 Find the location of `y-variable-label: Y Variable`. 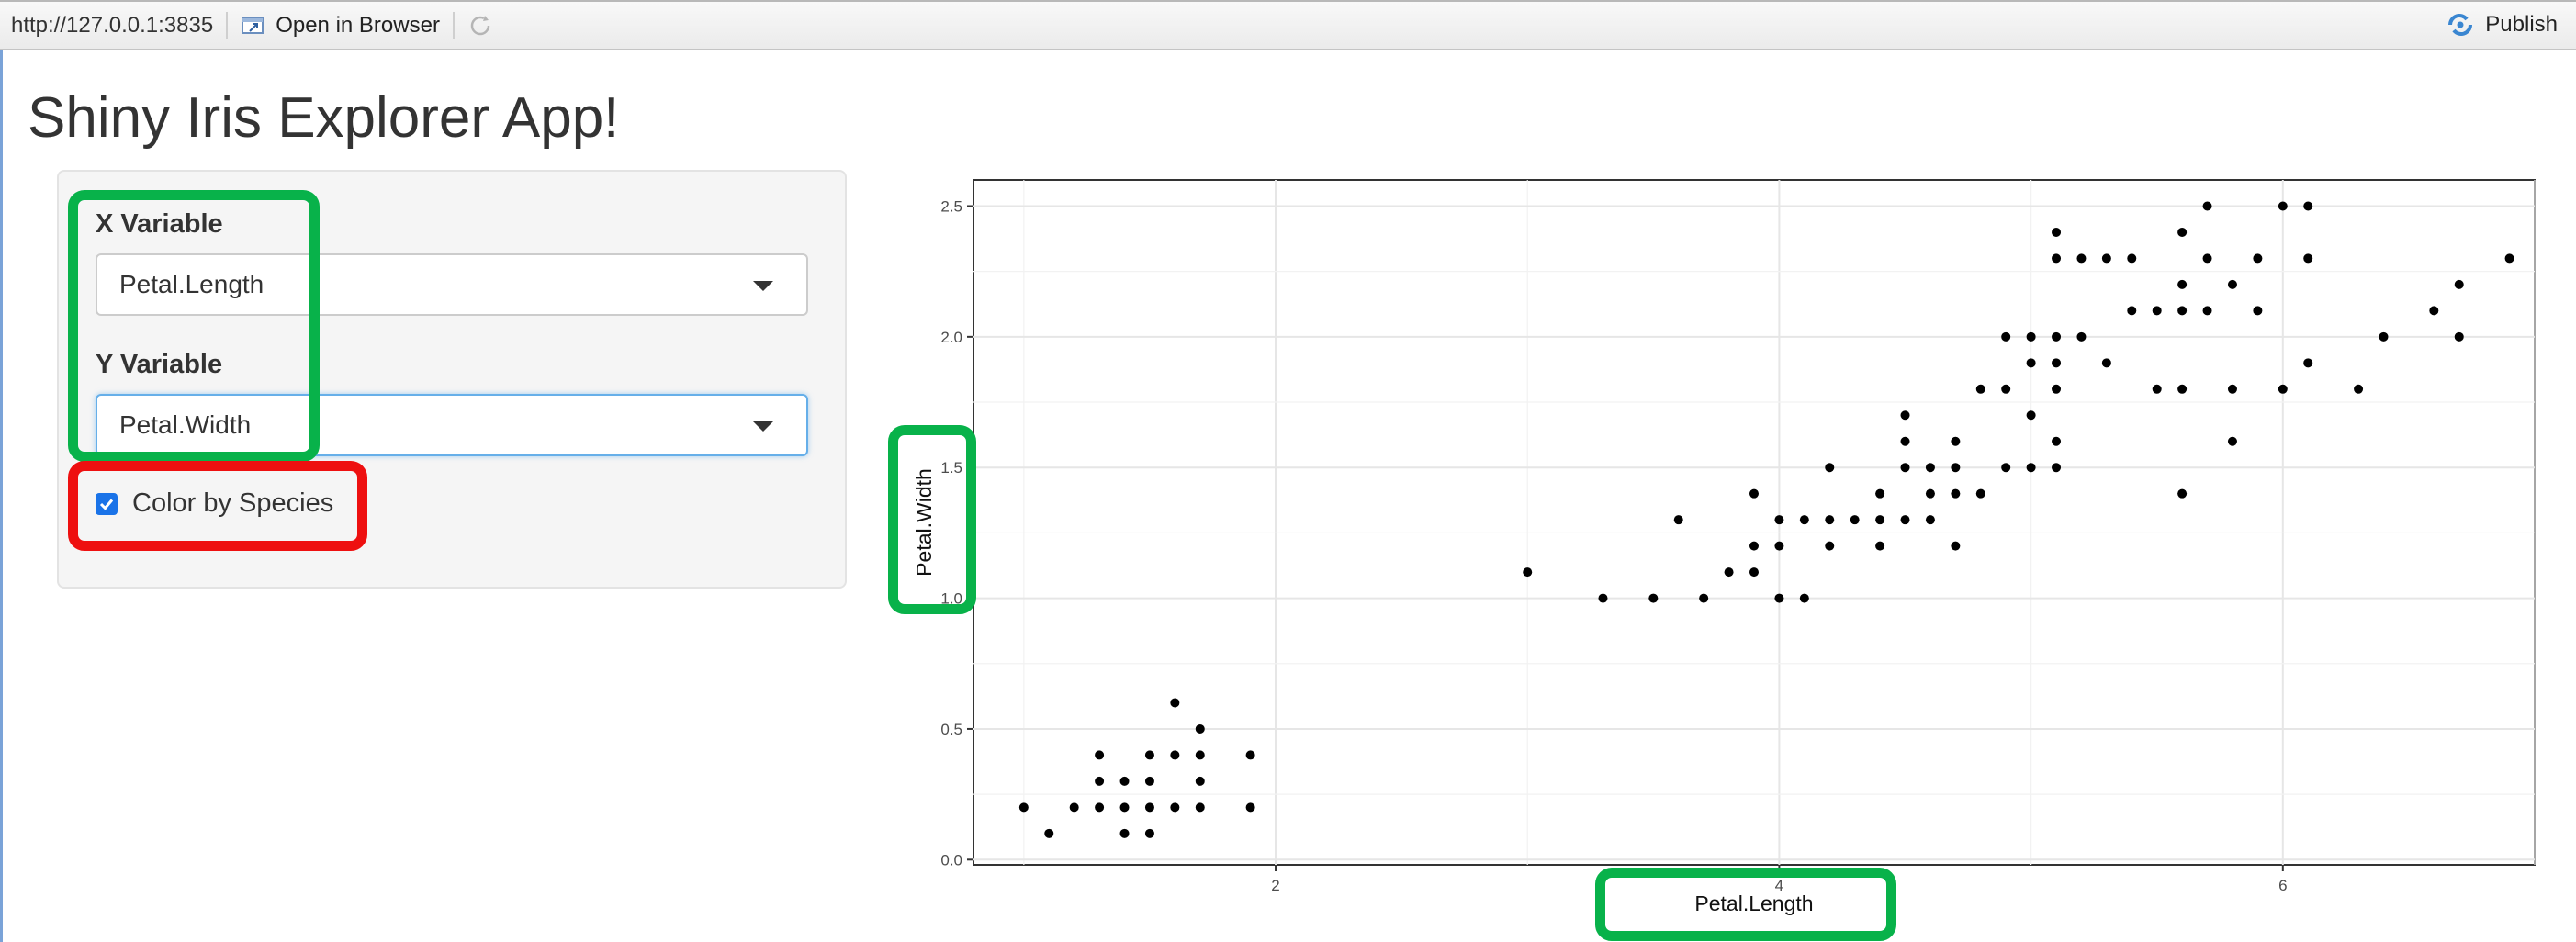

y-variable-label: Y Variable is located at coordinates (159, 364).